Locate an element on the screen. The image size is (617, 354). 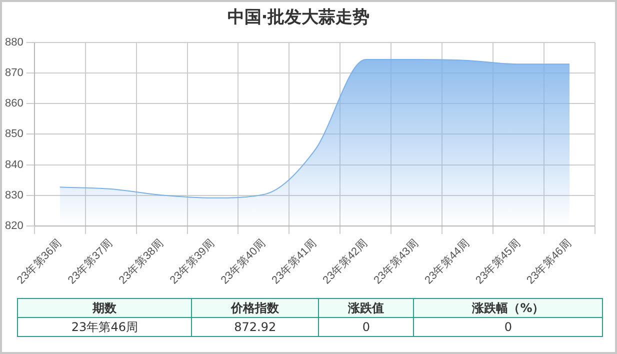
x-tick-label: 23年第45周 is located at coordinates (498, 262).